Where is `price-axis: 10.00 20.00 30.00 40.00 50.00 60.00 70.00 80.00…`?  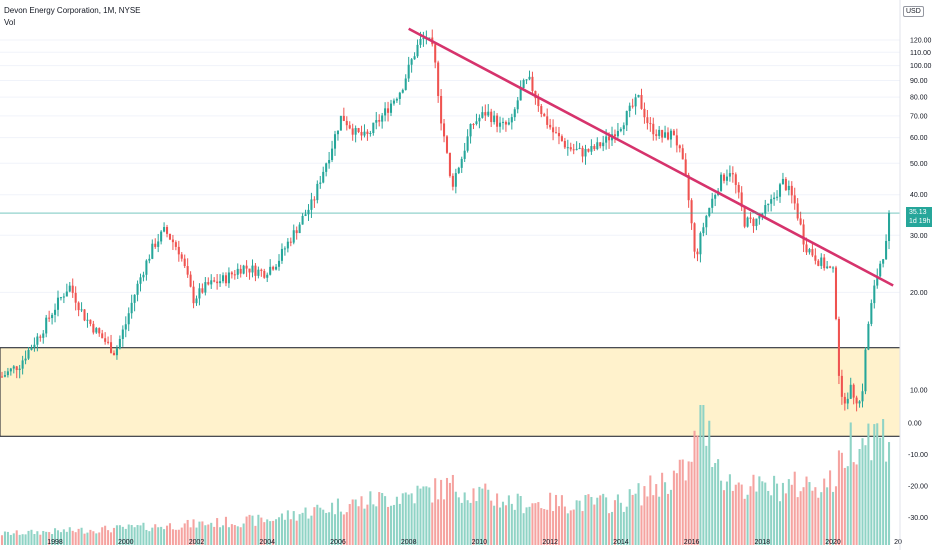
price-axis: 10.00 20.00 30.00 40.00 50.00 60.00 70.00 80.00… is located at coordinates (921, 216).